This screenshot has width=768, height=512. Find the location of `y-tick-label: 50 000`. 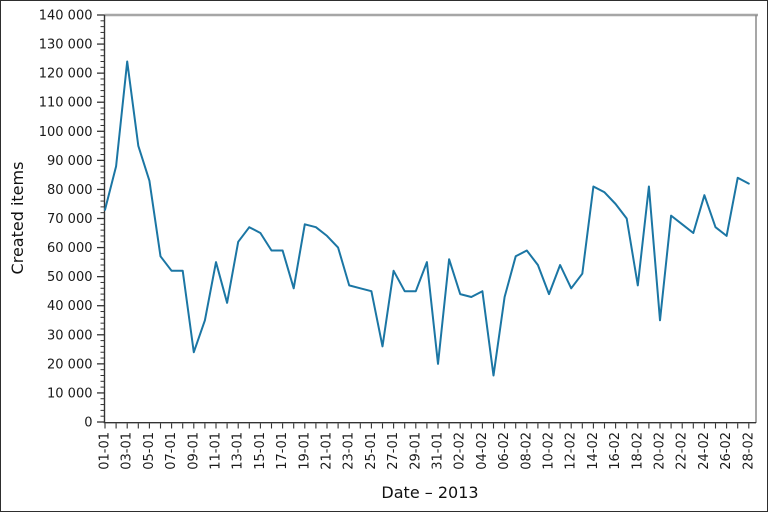

y-tick-label: 50 000 is located at coordinates (70, 277).